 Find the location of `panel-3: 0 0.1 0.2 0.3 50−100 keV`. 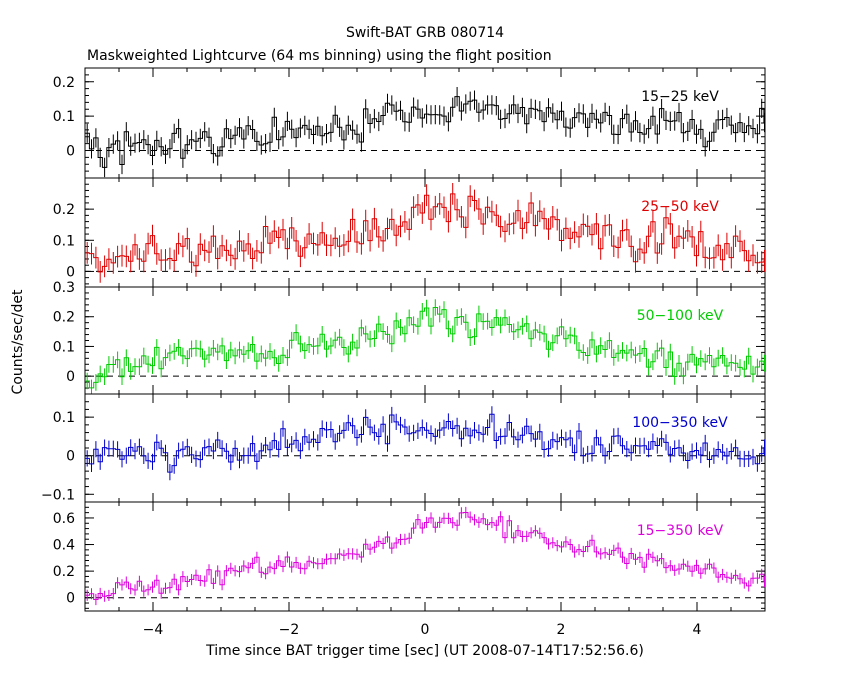

panel-3: 0 0.1 0.2 0.3 50−100 keV is located at coordinates (409, 337).